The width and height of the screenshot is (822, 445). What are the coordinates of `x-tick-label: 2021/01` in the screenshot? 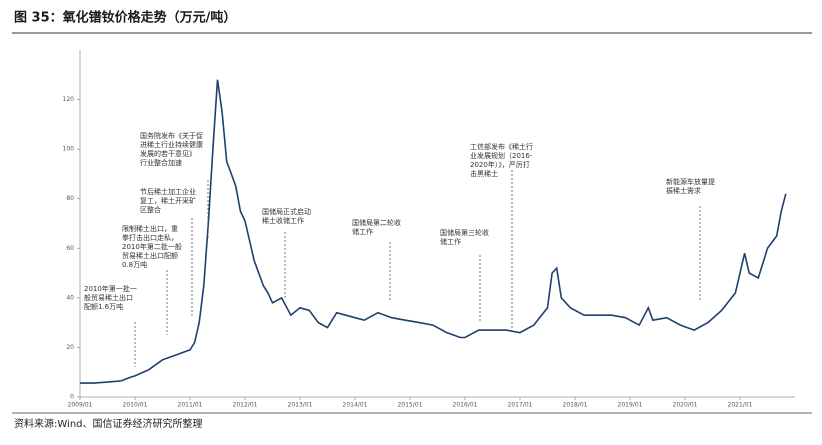 It's located at (740, 405).